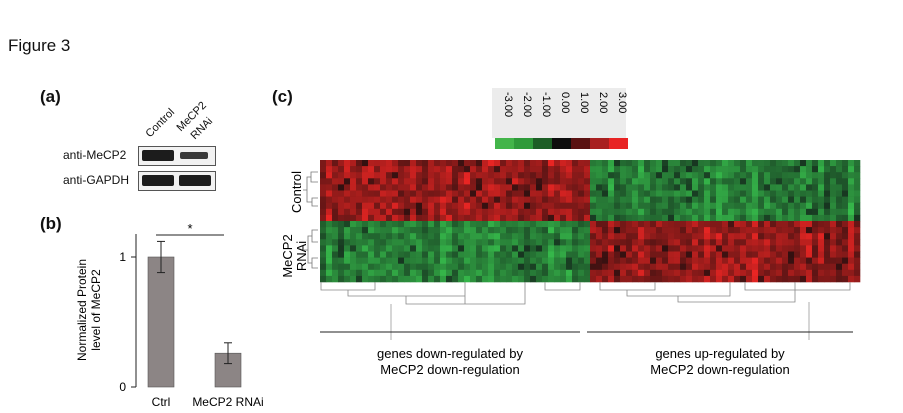  Describe the element at coordinates (310, 220) in the screenshot. I see `row-dendrogram` at that location.